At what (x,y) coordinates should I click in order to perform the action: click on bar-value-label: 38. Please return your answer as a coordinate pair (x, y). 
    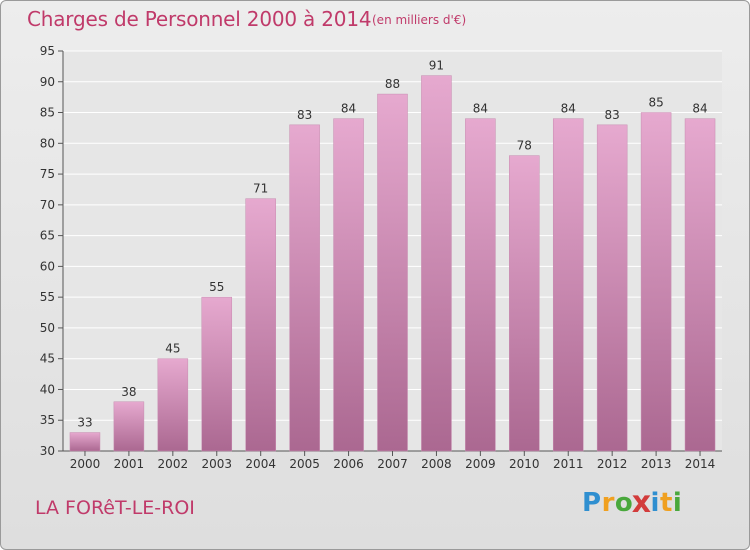
    Looking at the image, I should click on (128, 392).